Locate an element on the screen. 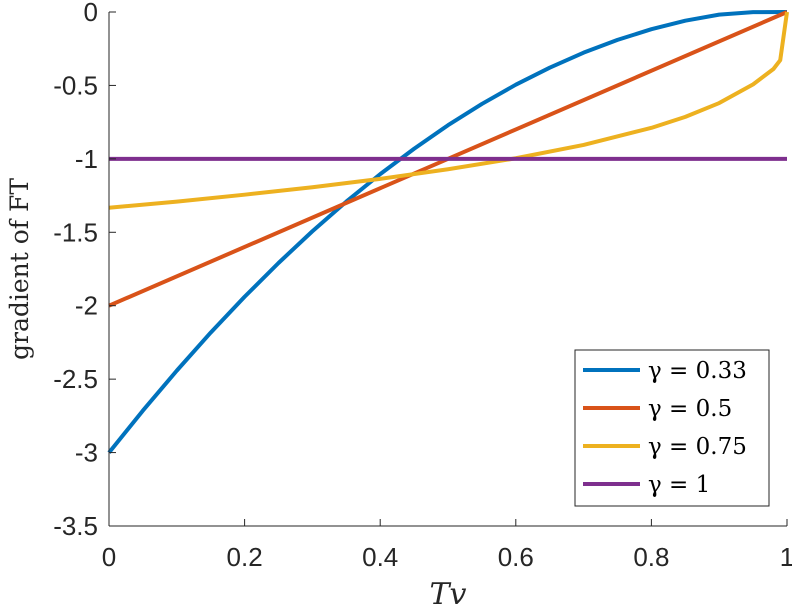 The image size is (792, 610). x-tick-label: 0.4 is located at coordinates (380, 557).